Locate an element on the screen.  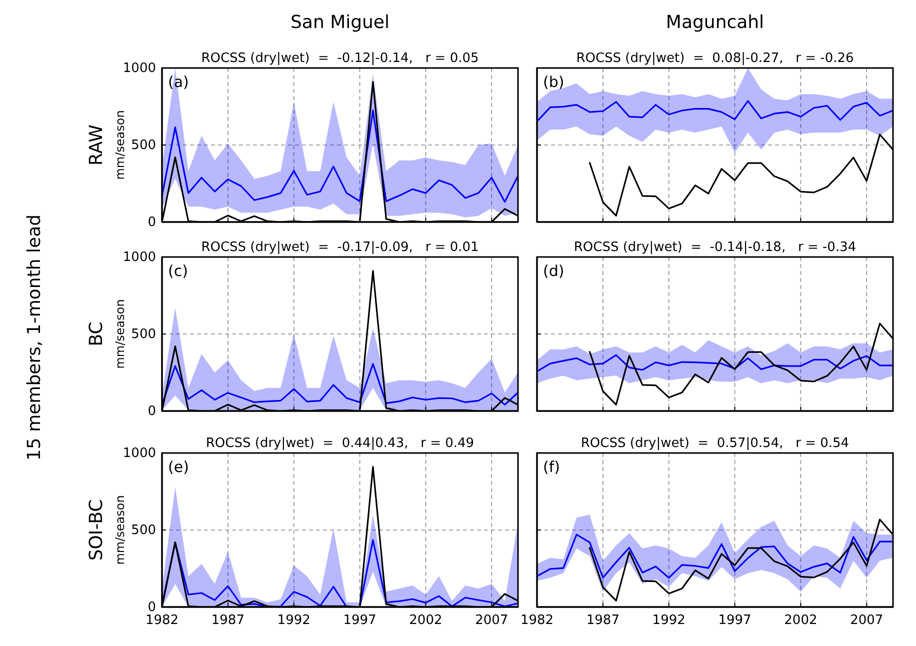
text: 15 members, 1-month lead is located at coordinates (34, 337).